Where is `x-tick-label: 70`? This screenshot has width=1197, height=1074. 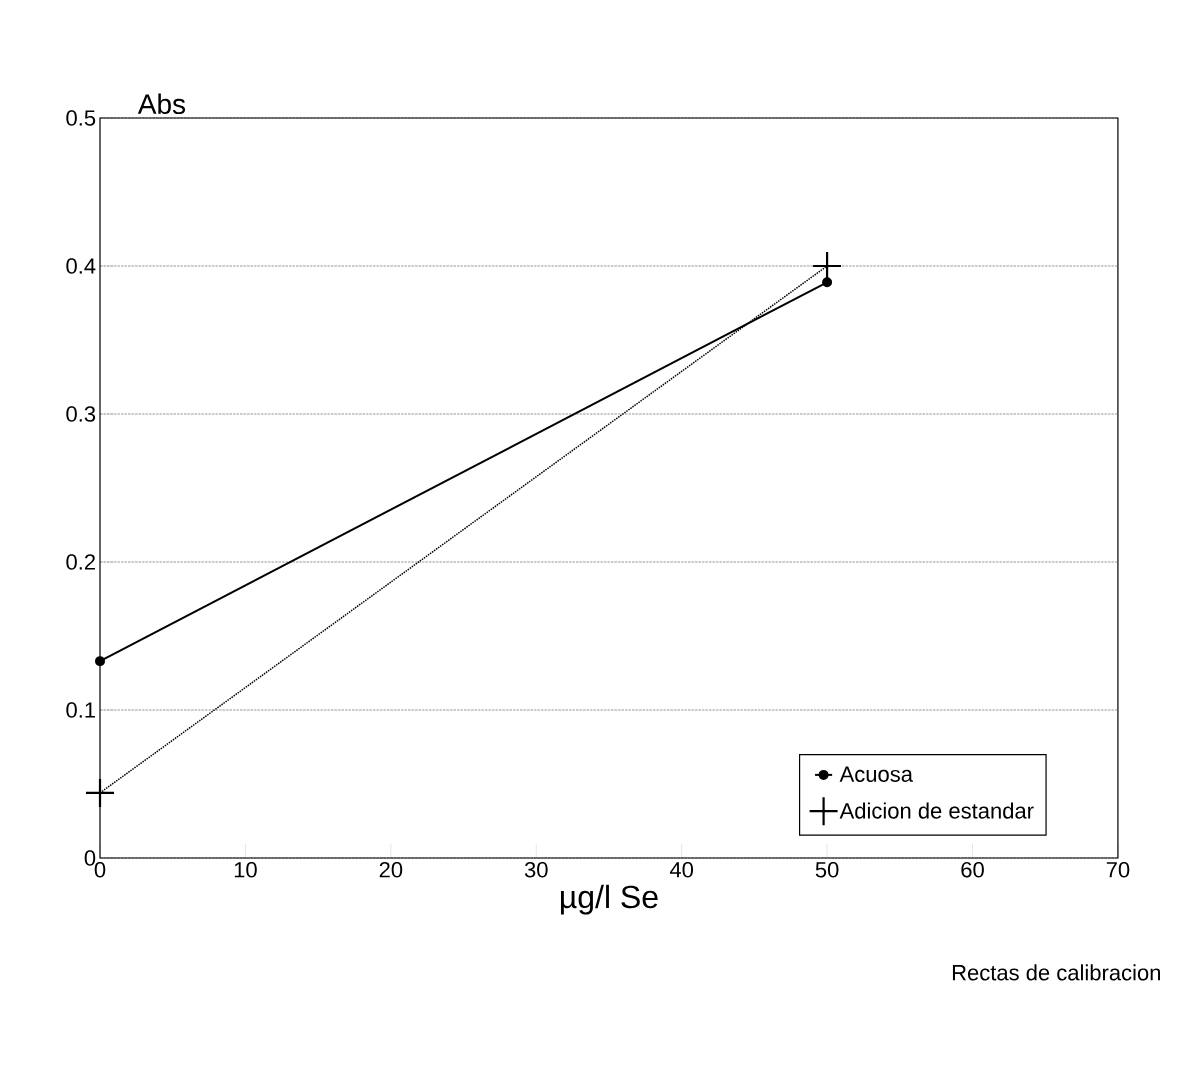
x-tick-label: 70 is located at coordinates (1118, 869).